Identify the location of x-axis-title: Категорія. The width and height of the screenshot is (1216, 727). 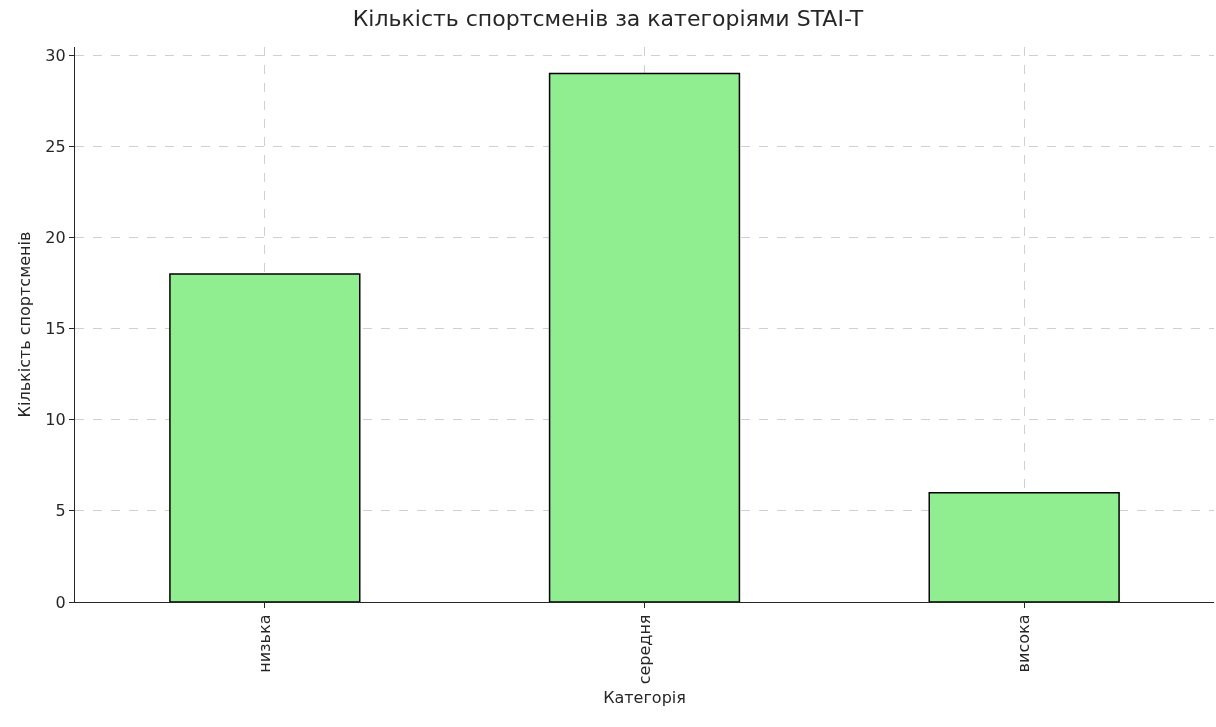
(644, 697).